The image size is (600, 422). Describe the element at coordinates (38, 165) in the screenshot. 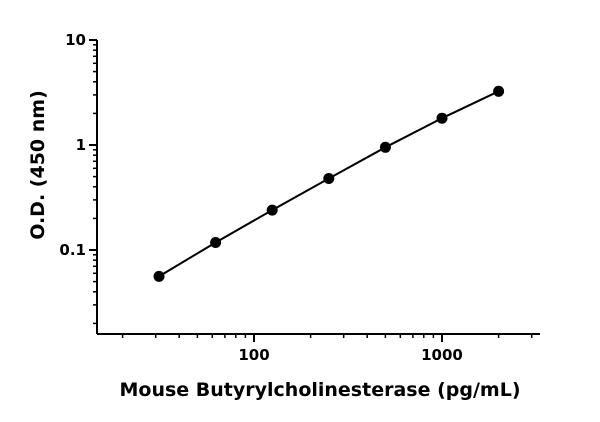

I see `y-axis-label: O.D. (450 nm)` at that location.